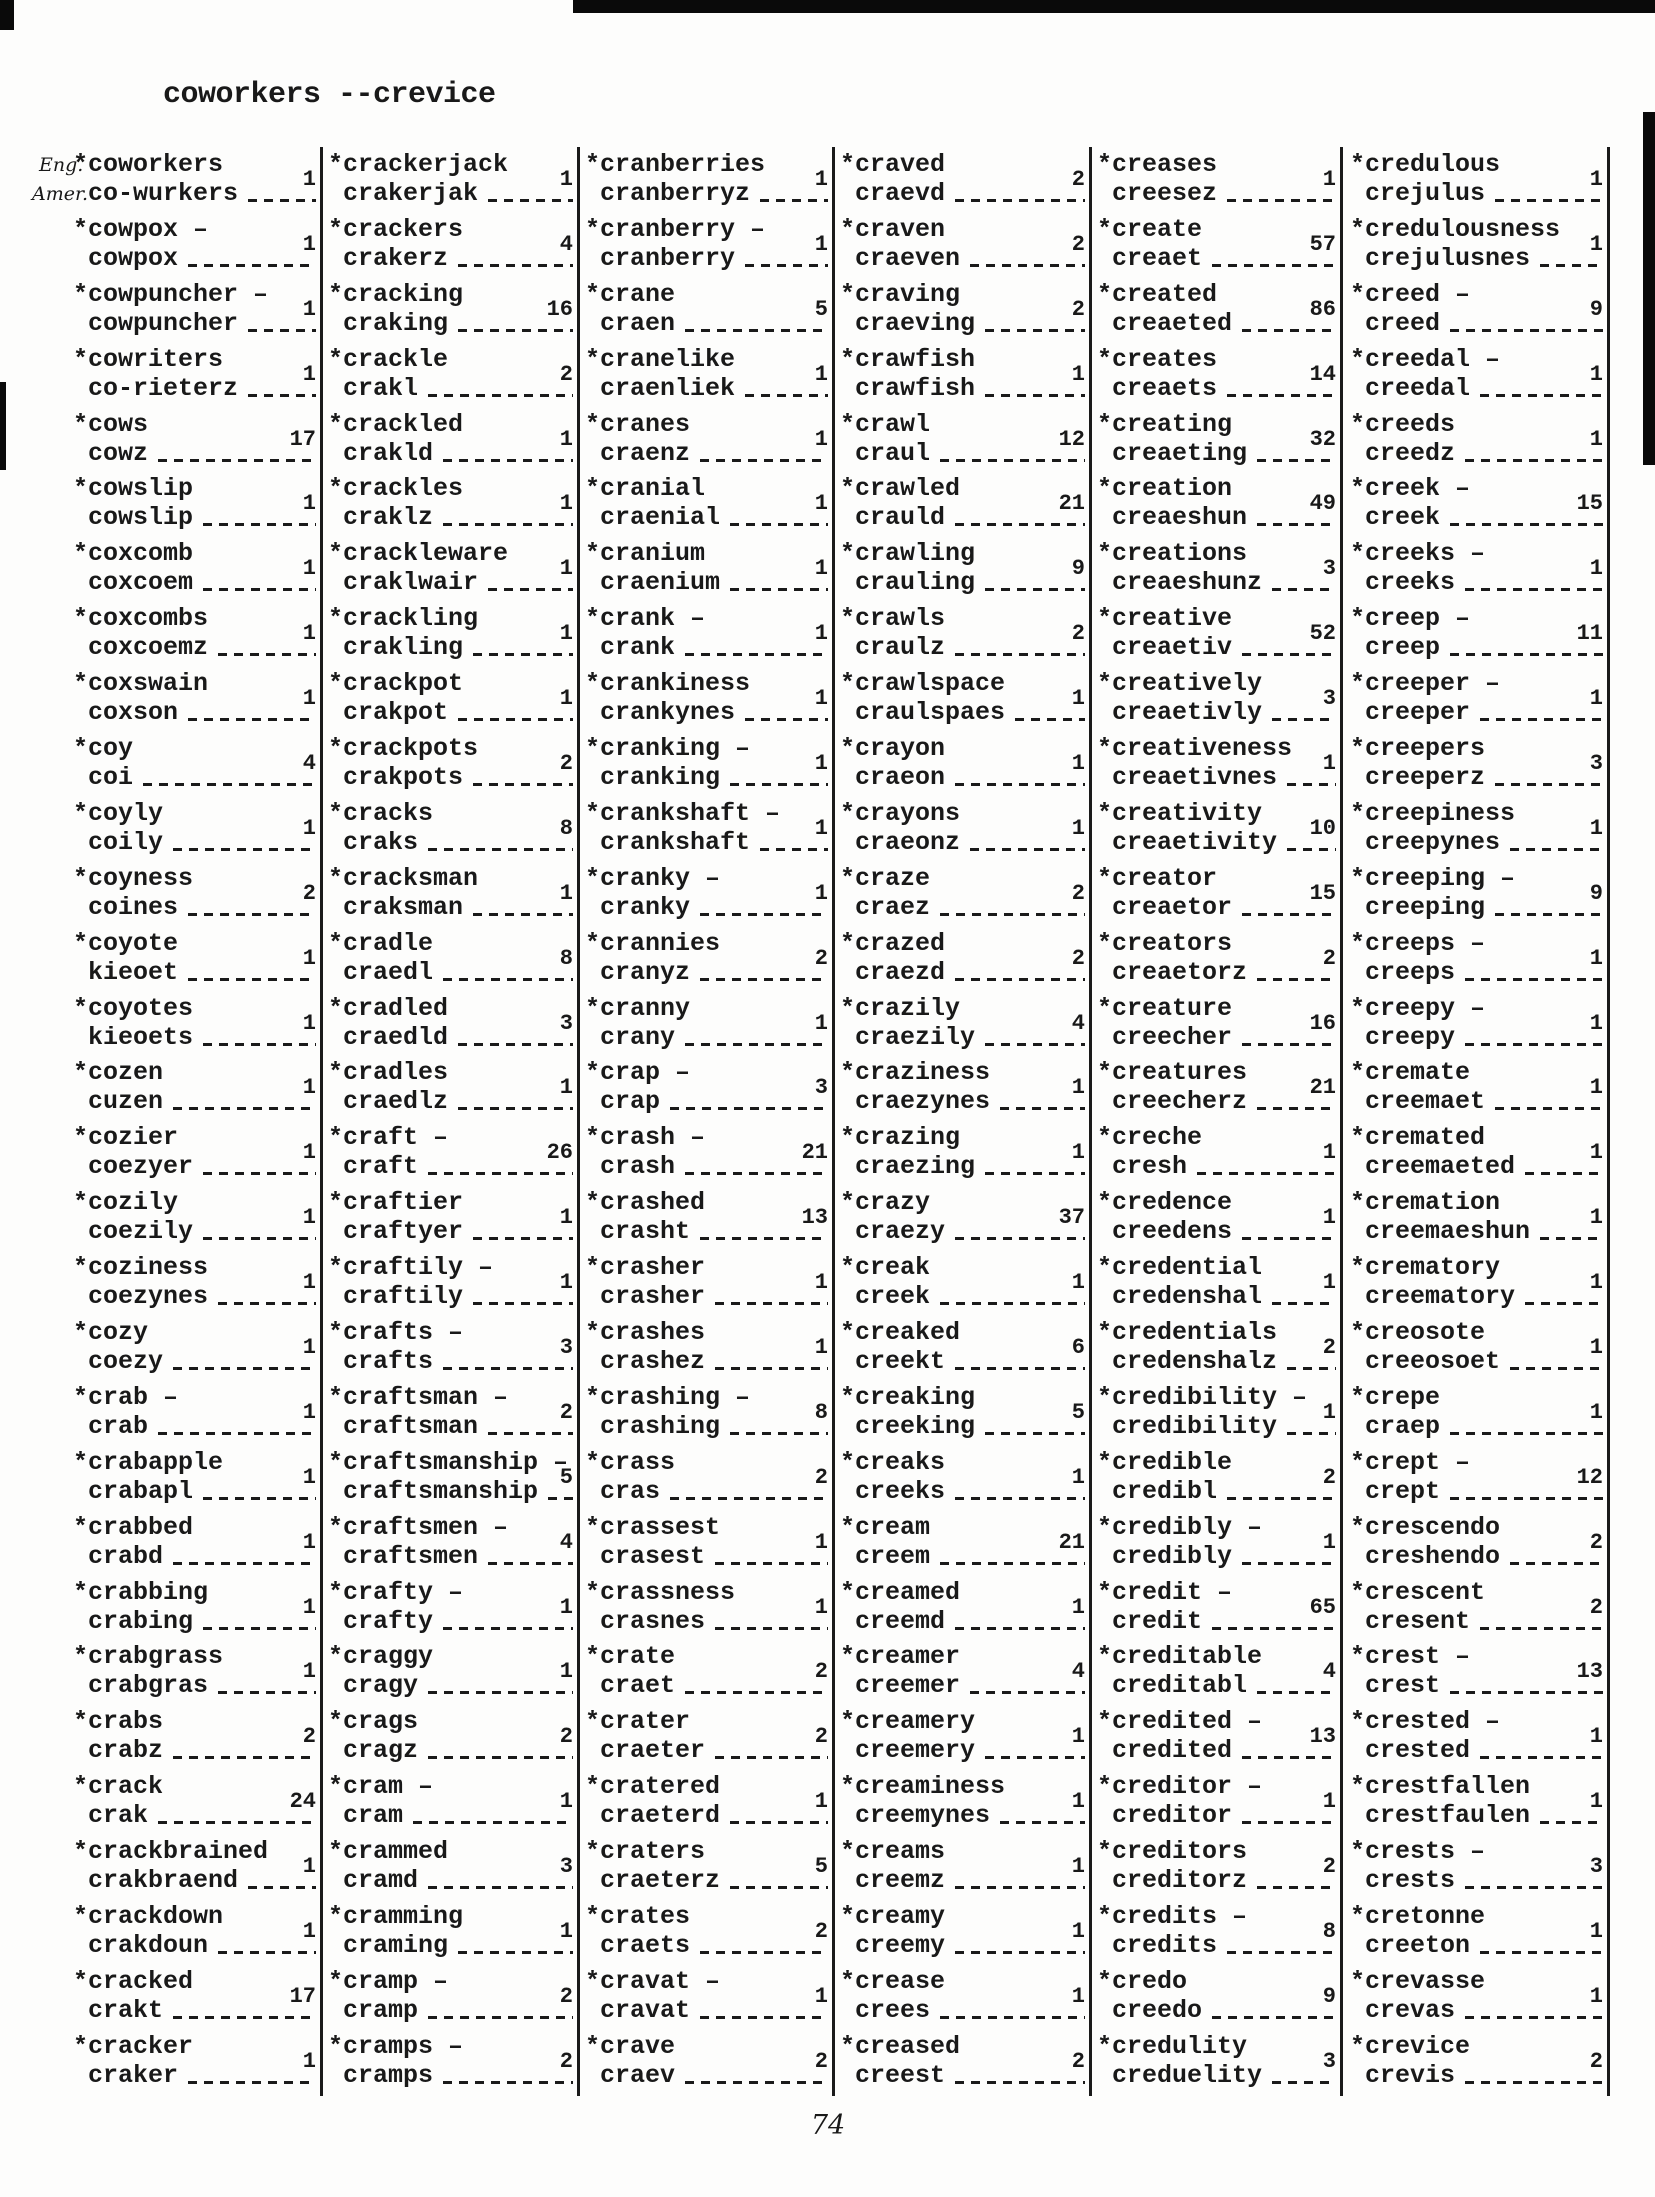  What do you see at coordinates (966, 1786) in the screenshot?
I see `entry-english-word: *creaminess` at bounding box center [966, 1786].